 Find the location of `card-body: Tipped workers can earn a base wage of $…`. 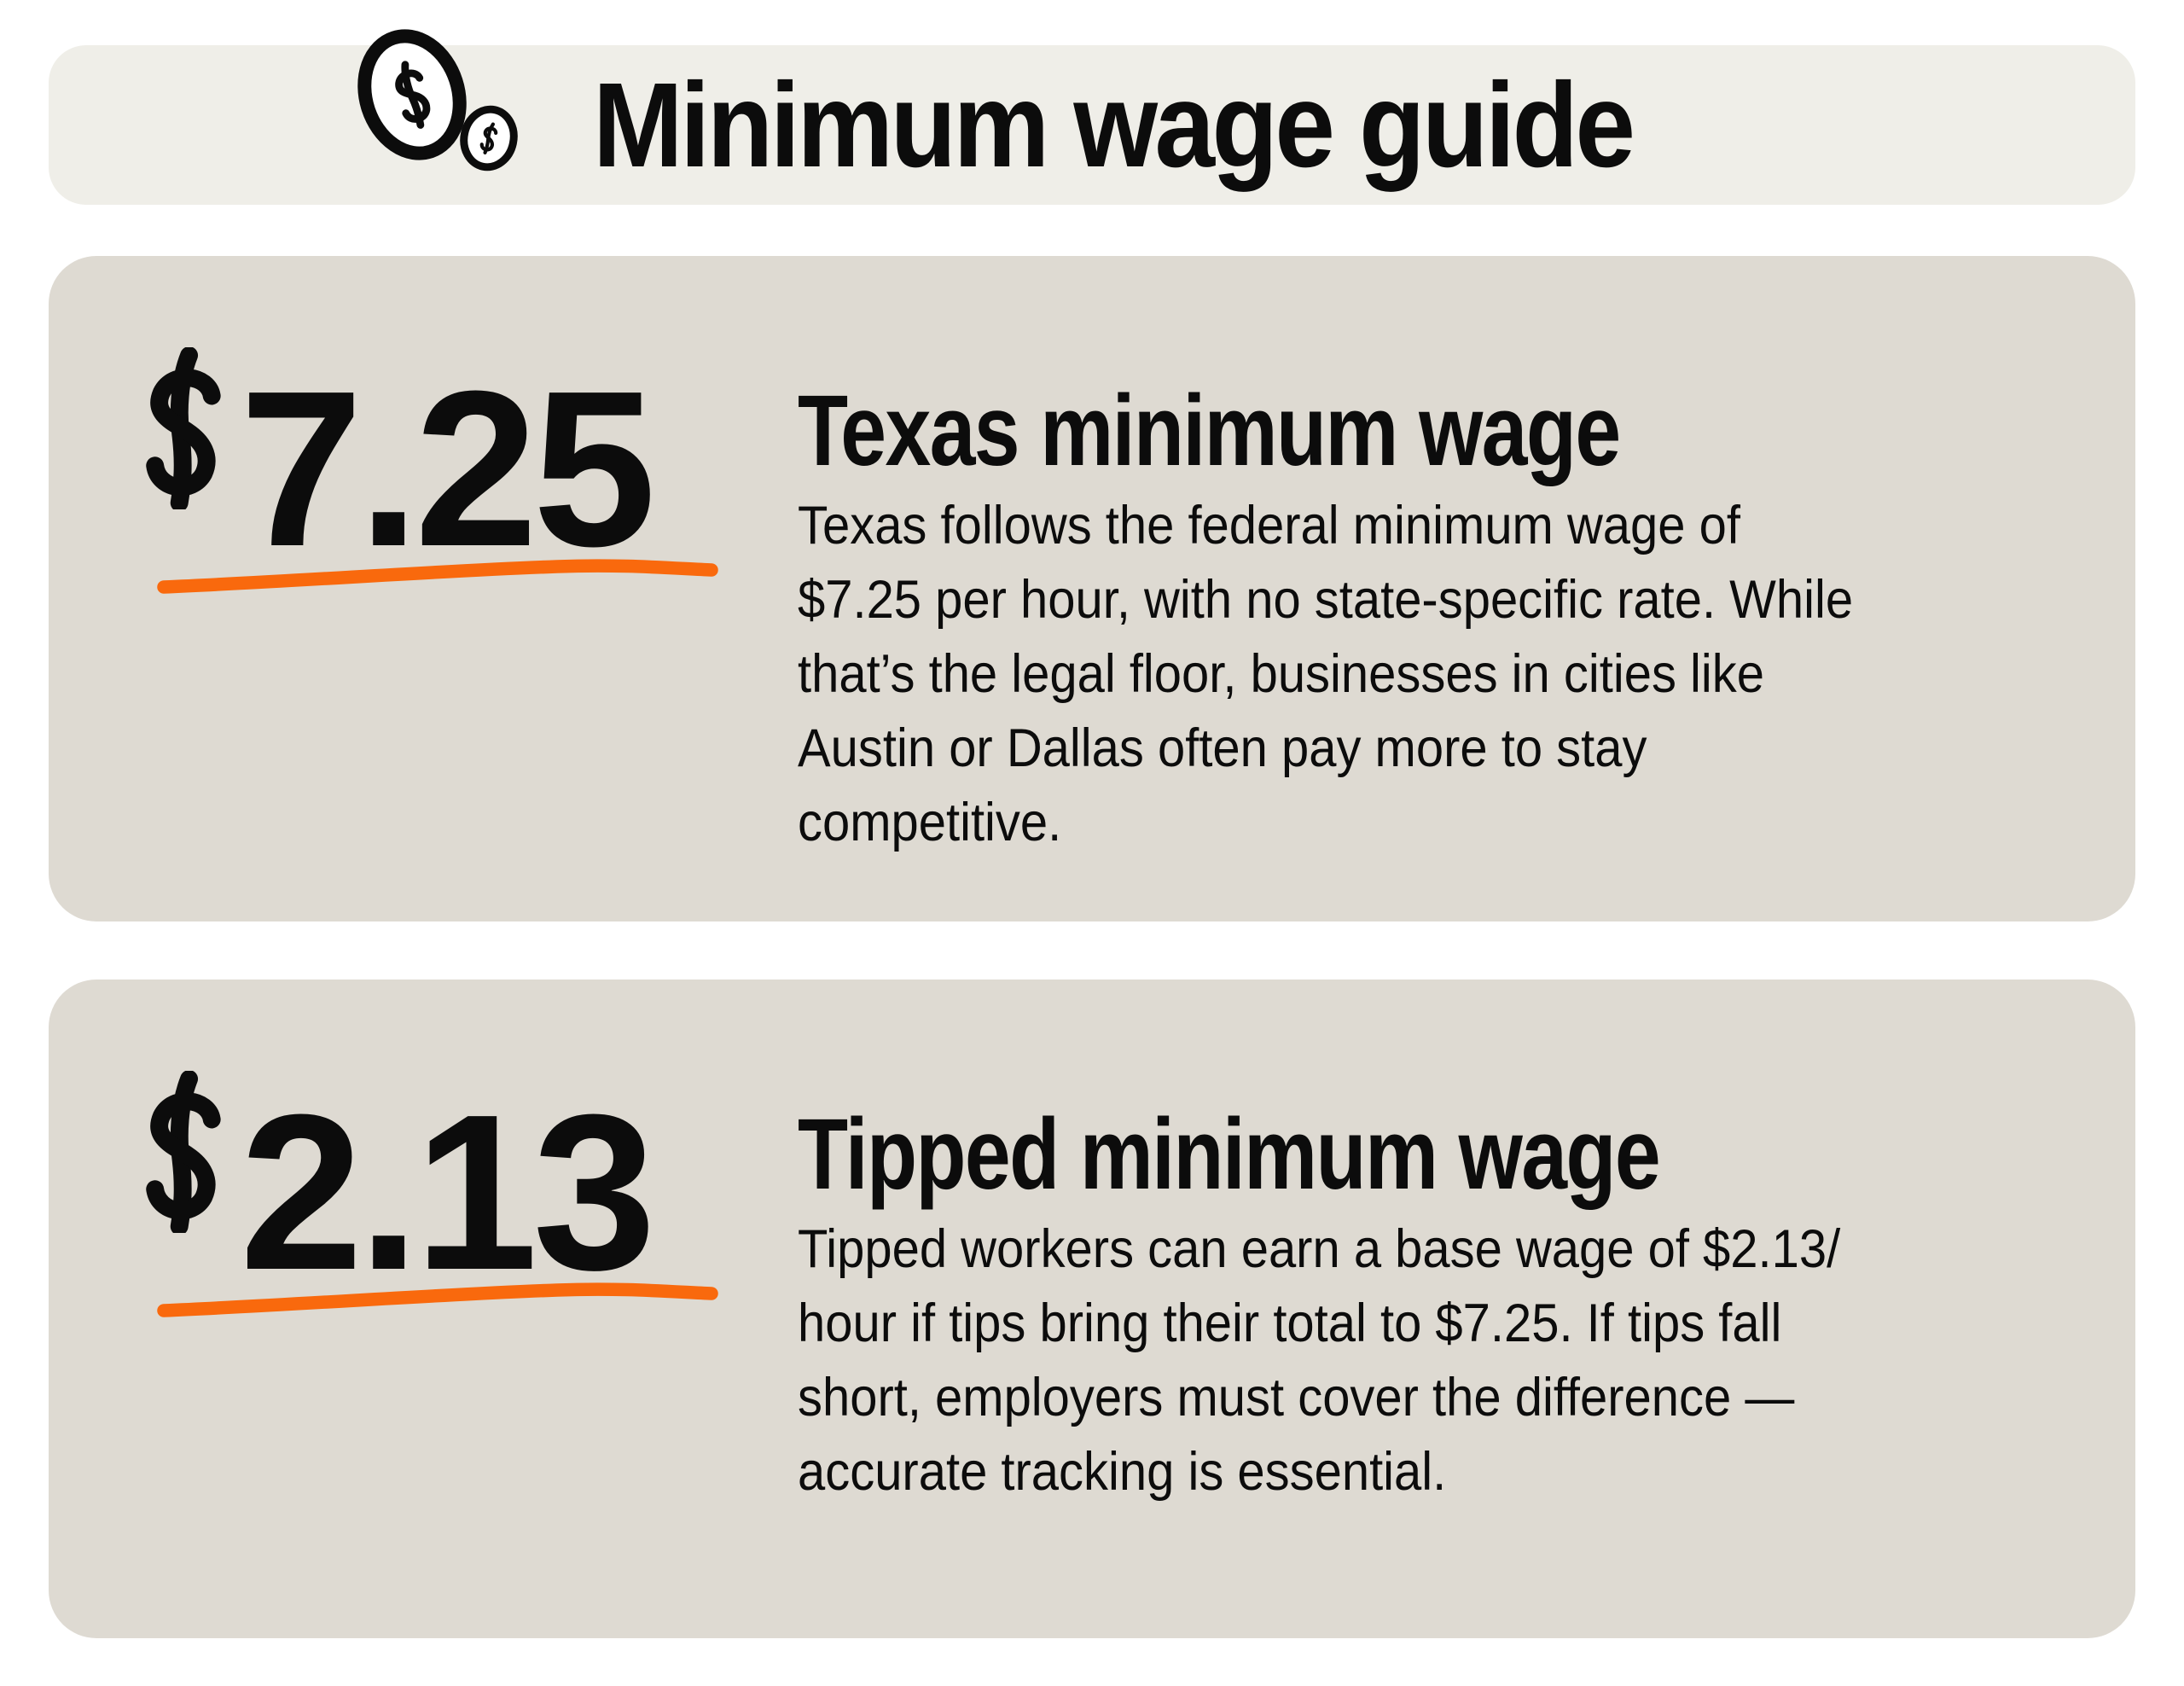

card-body: Tipped workers can earn a base wage of $… is located at coordinates (1319, 1360).